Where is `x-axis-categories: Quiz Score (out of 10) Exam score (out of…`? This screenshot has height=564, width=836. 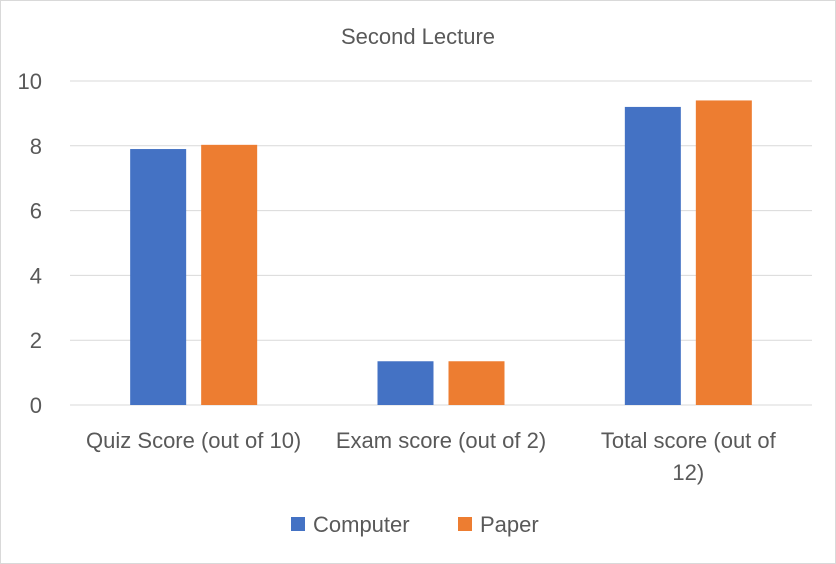
x-axis-categories: Quiz Score (out of 10) Exam score (out of… is located at coordinates (431, 456).